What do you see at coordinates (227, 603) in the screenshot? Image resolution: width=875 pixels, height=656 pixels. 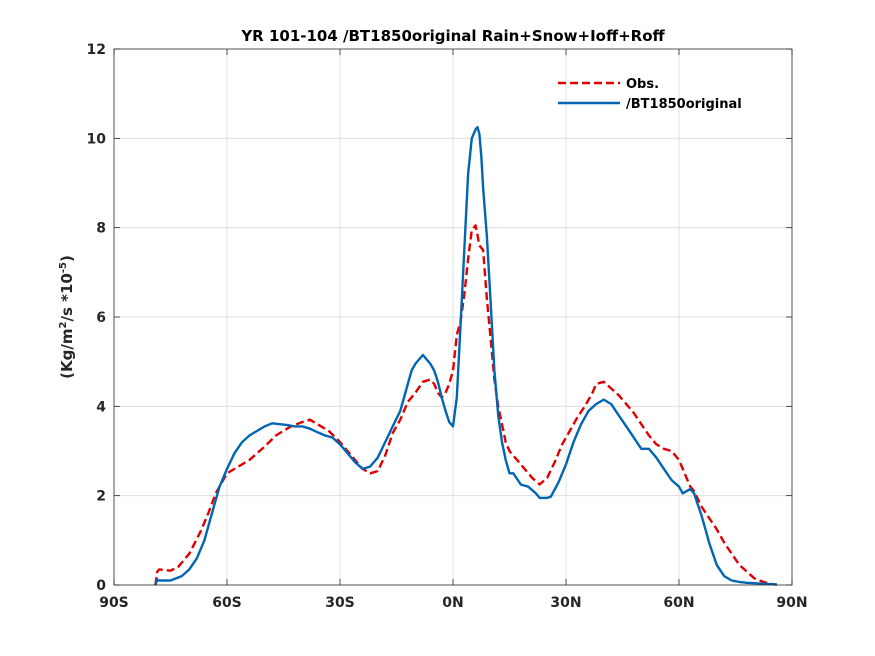 I see `x-tick-label: 60S` at bounding box center [227, 603].